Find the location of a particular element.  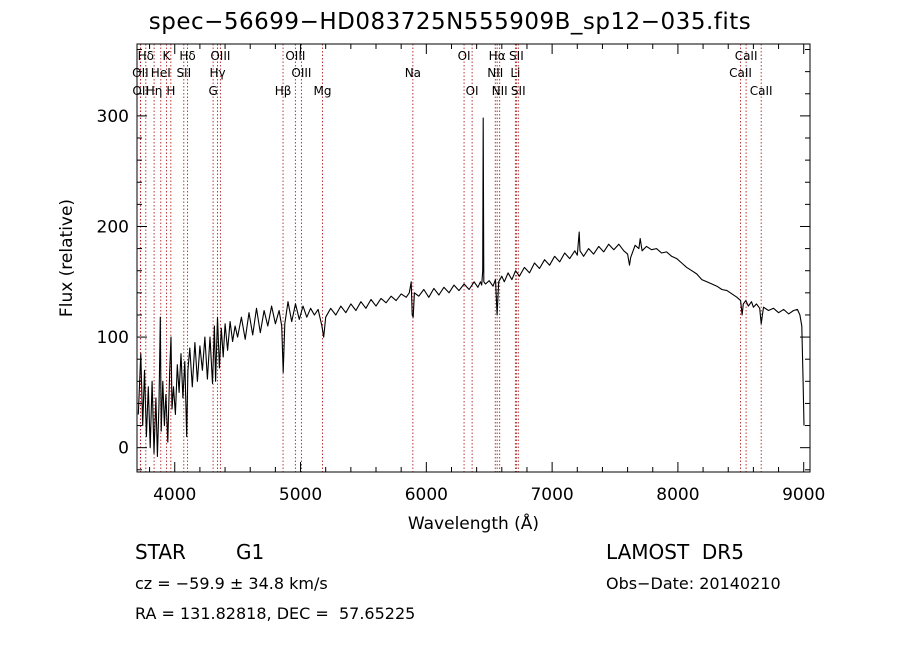

line-label: HeI is located at coordinates (161, 73).